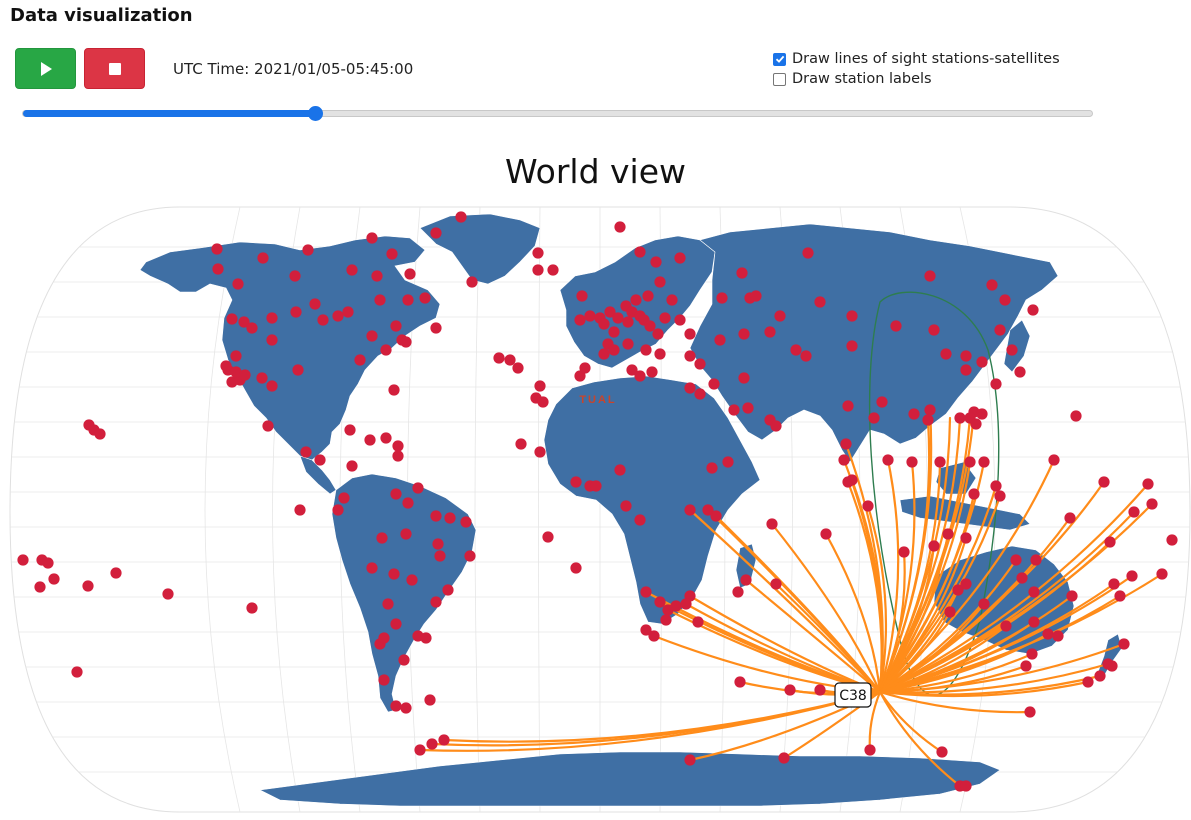 The width and height of the screenshot is (1191, 820). What do you see at coordinates (916, 59) in the screenshot?
I see `los-option: Draw lines of sight stations-satellites` at bounding box center [916, 59].